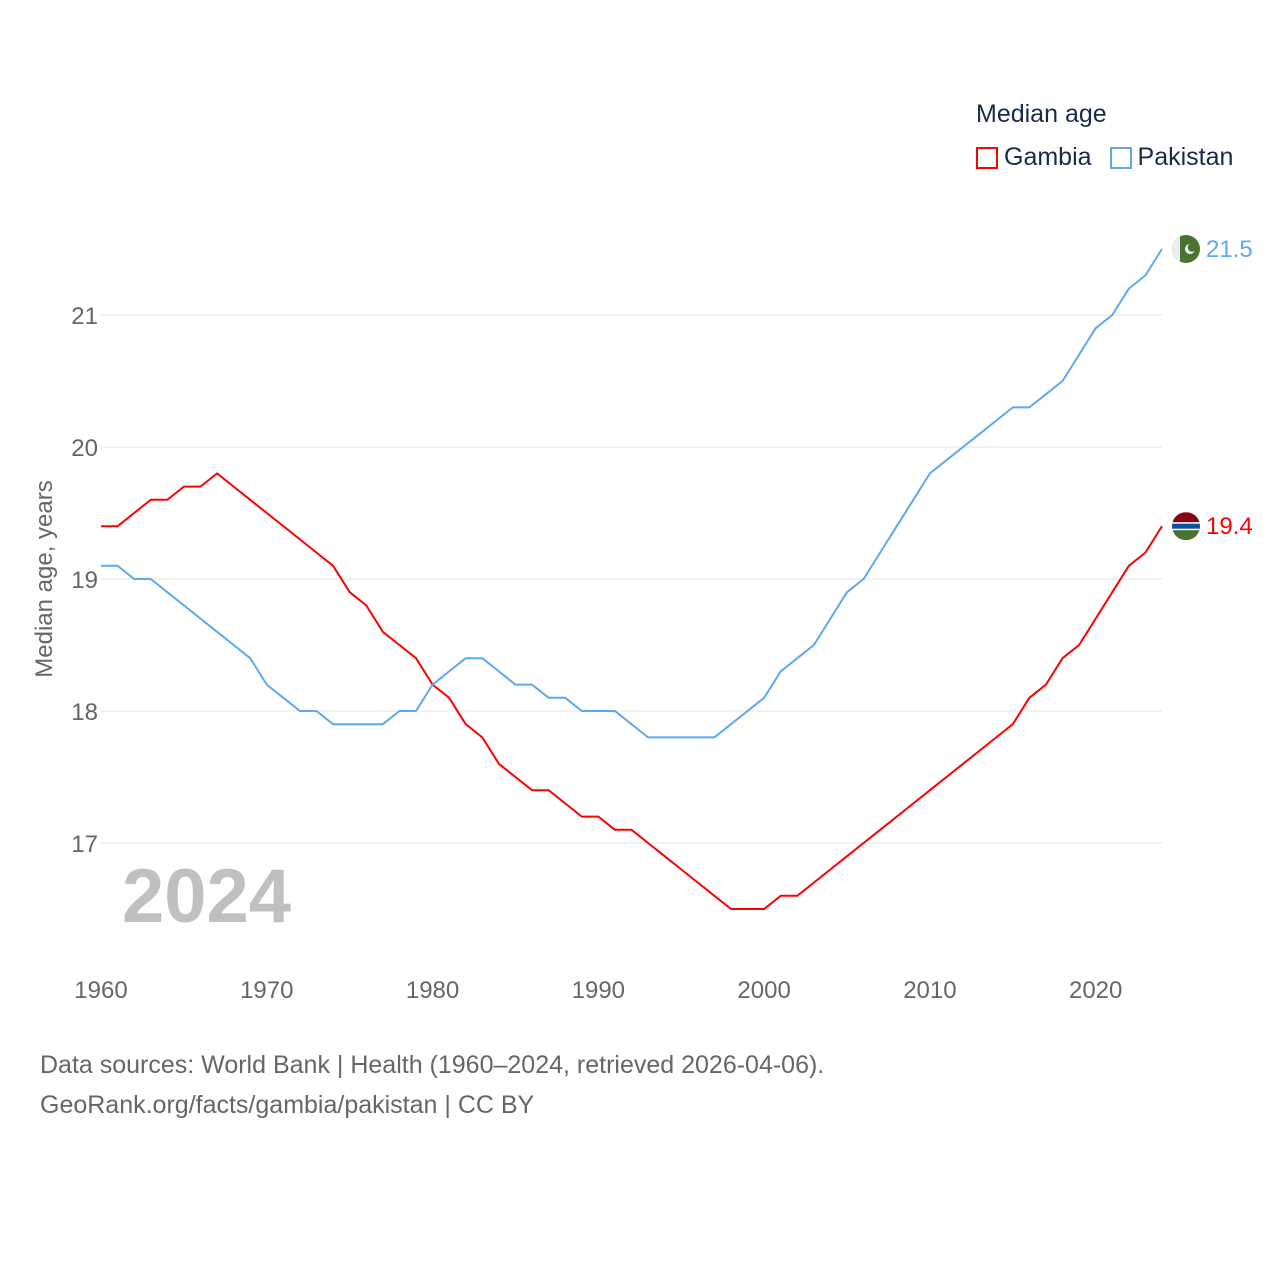 This screenshot has height=1280, width=1280. Describe the element at coordinates (100, 990) in the screenshot. I see `x-tick-label: 1960` at that location.